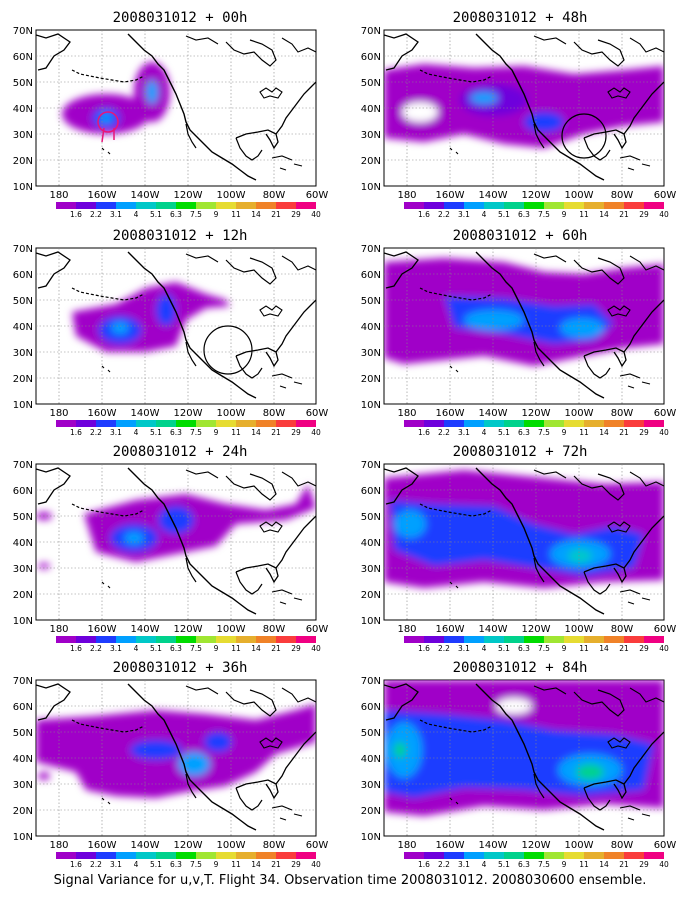 This screenshot has height=900, width=700. I want to click on lon-tick-label: 60W, so click(665, 845).